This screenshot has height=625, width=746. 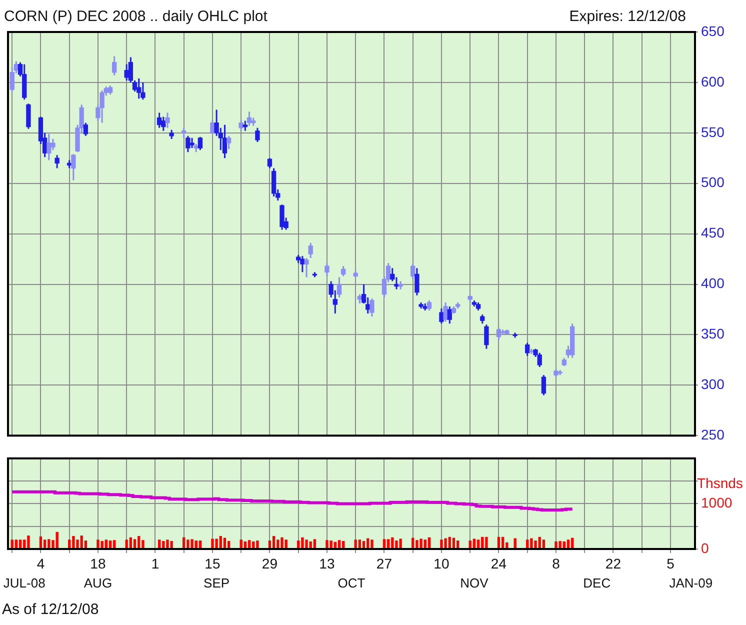 What do you see at coordinates (713, 283) in the screenshot?
I see `y-tick-label: 400` at bounding box center [713, 283].